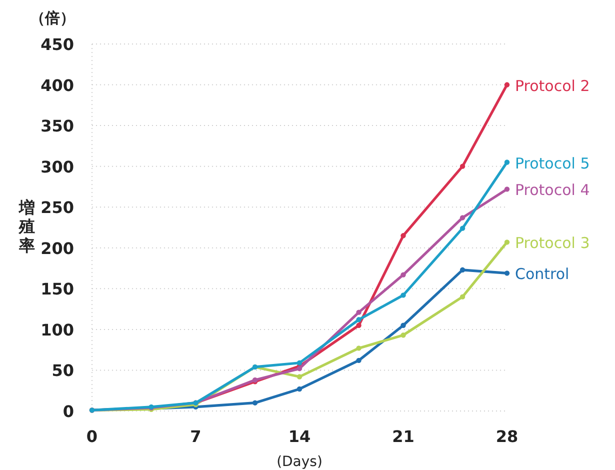  I want to click on y-tick-label: 50, so click(63, 370).